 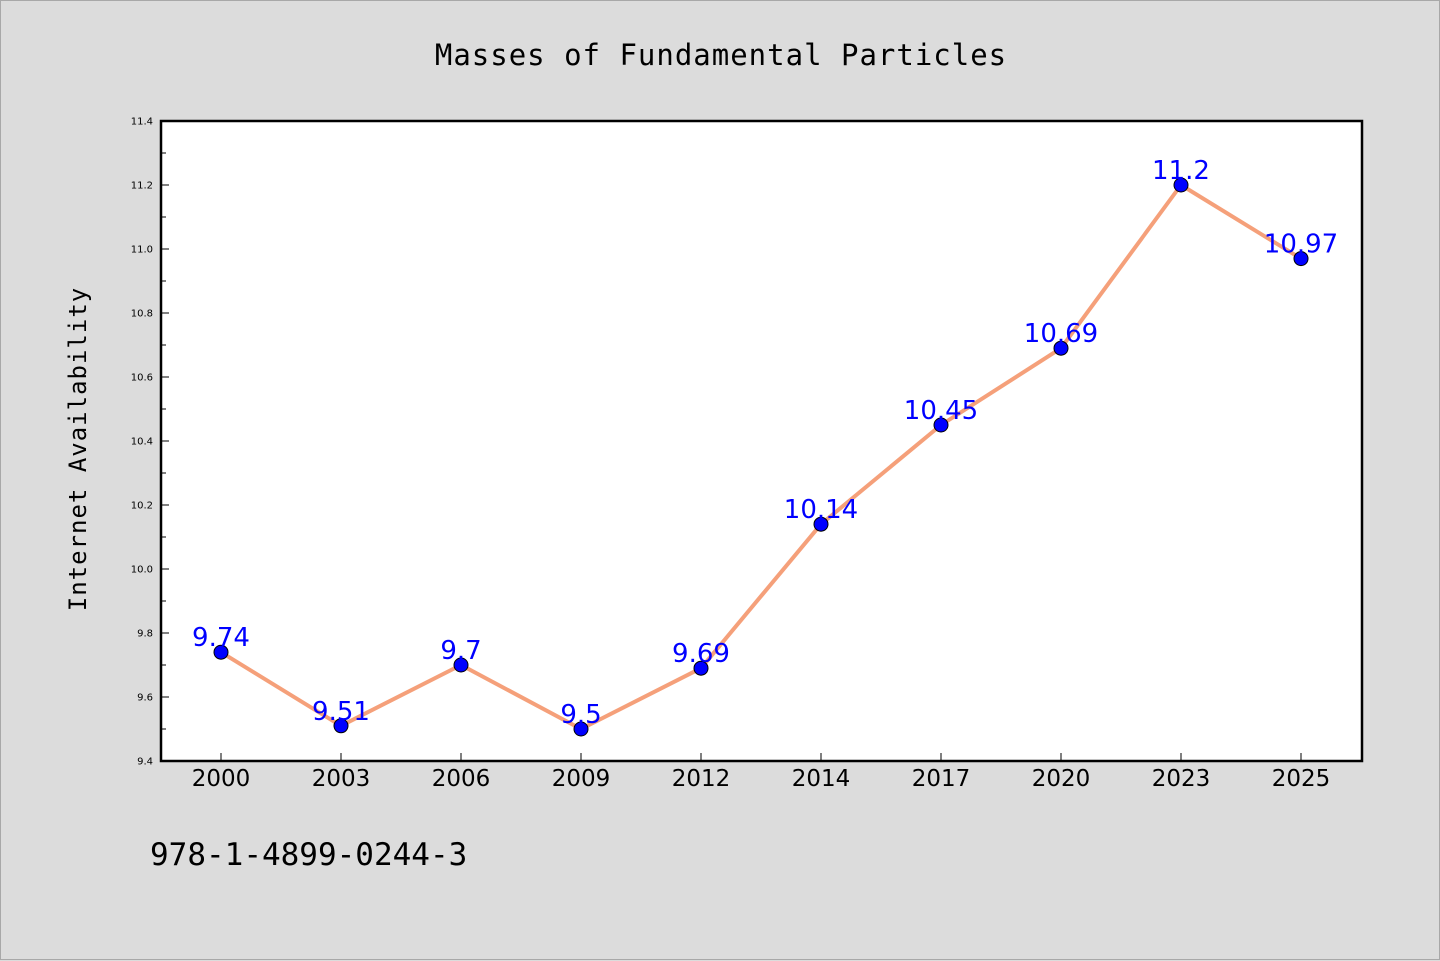 I want to click on data-label: 9.7, so click(x=460, y=651).